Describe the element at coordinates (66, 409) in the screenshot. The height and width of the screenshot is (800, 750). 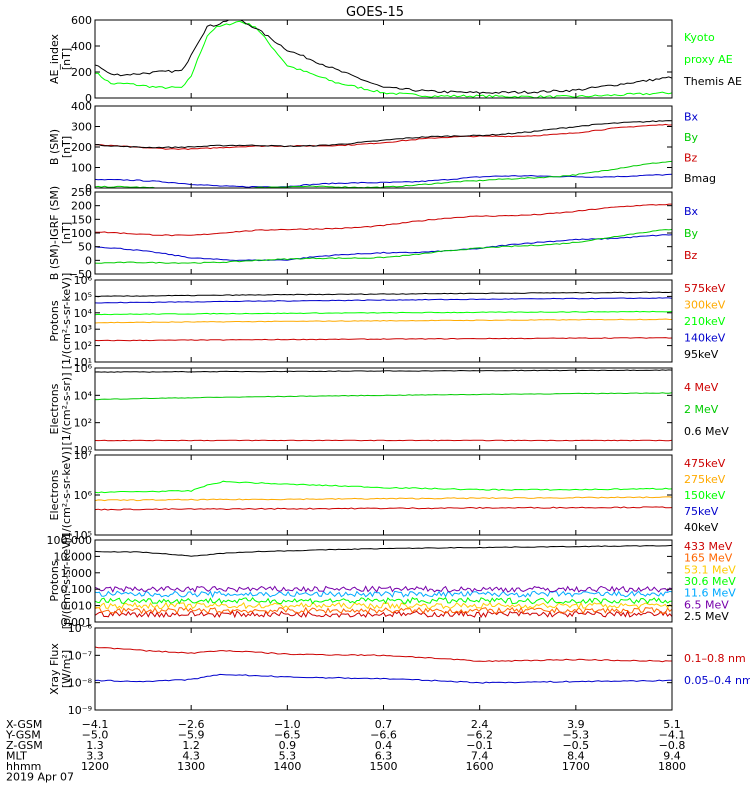
I see `y-axis-label: [1/(cm²-s-sr)]` at that location.